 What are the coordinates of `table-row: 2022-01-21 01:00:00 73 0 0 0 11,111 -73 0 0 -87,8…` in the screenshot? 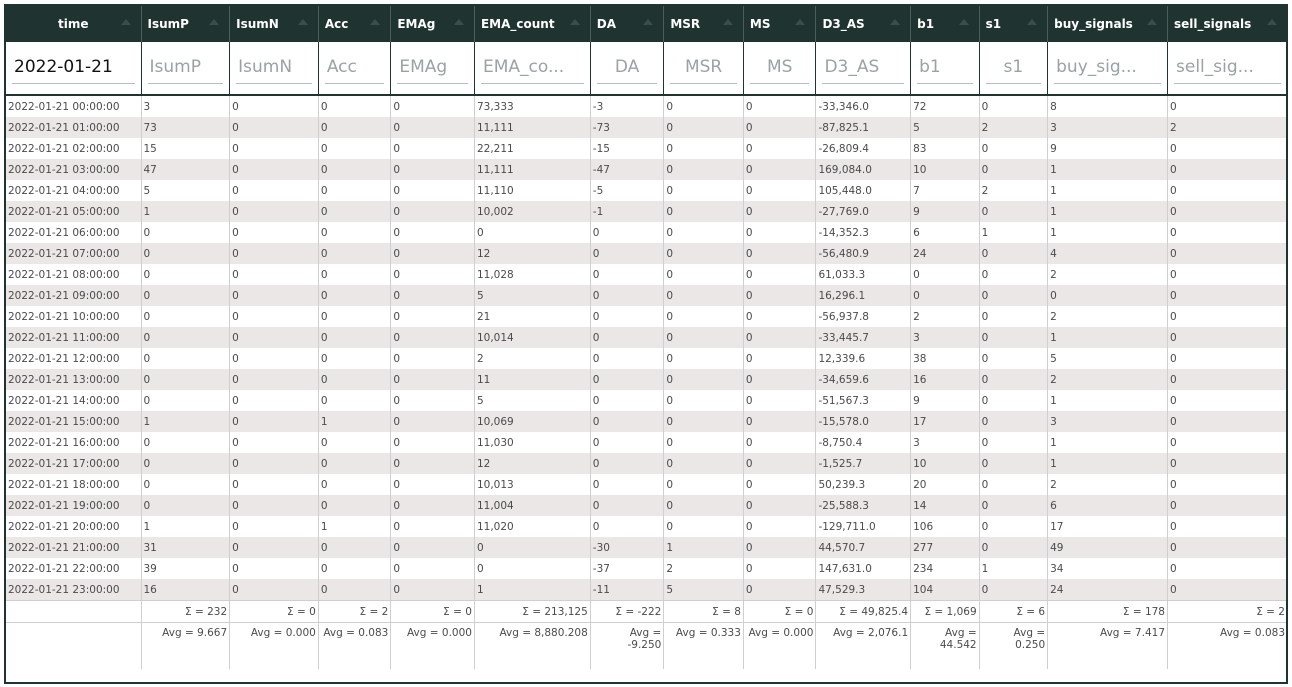 It's located at (646, 127).